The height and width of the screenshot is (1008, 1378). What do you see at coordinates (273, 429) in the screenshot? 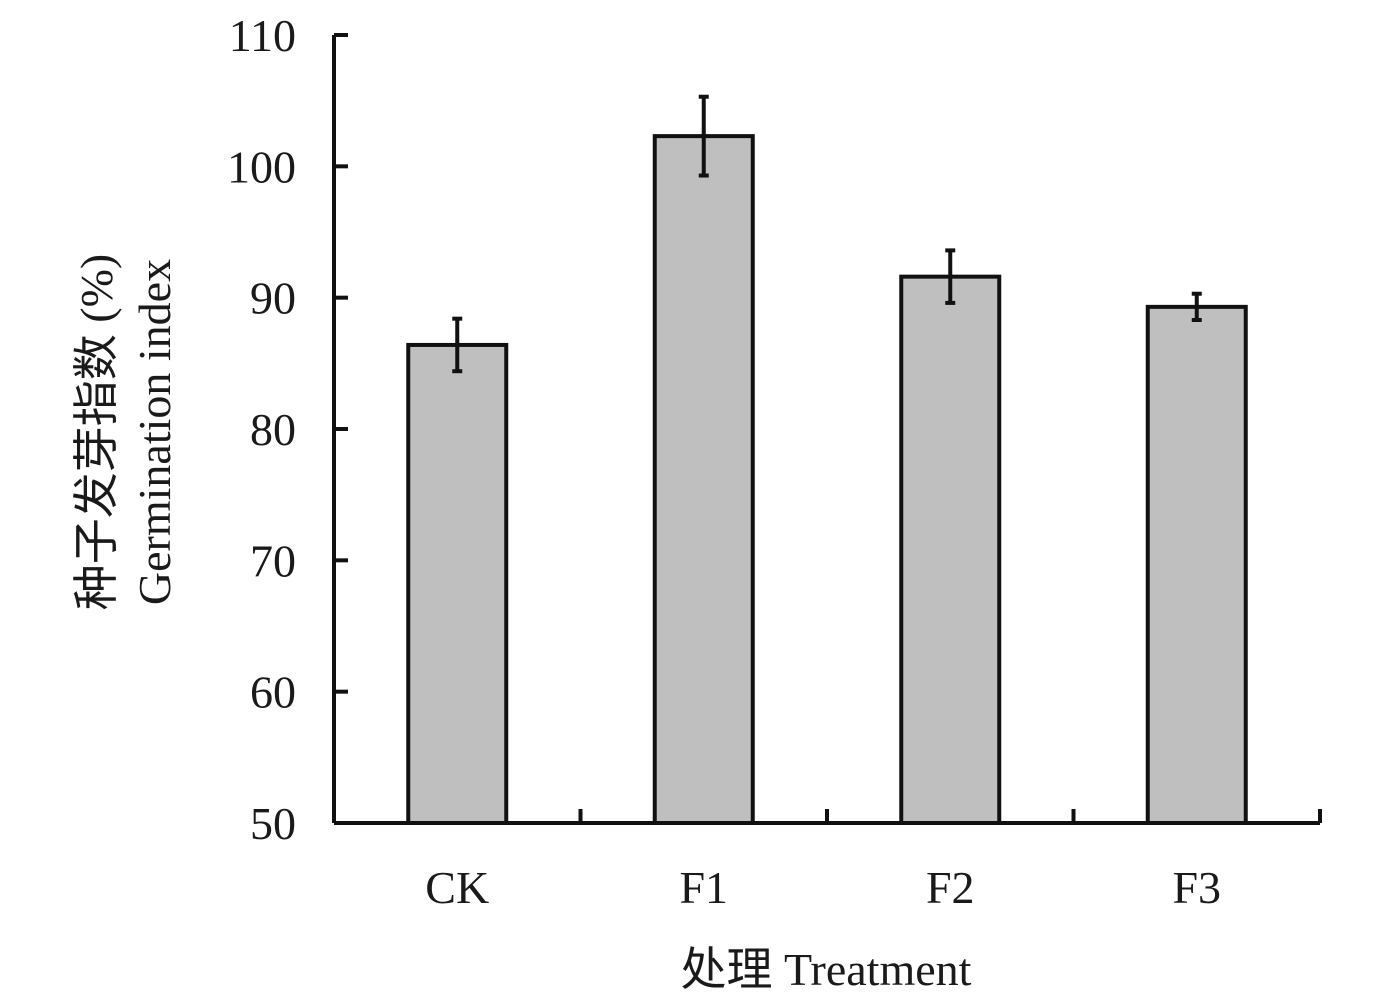
I see `y-tick-label-80: 80` at bounding box center [273, 429].